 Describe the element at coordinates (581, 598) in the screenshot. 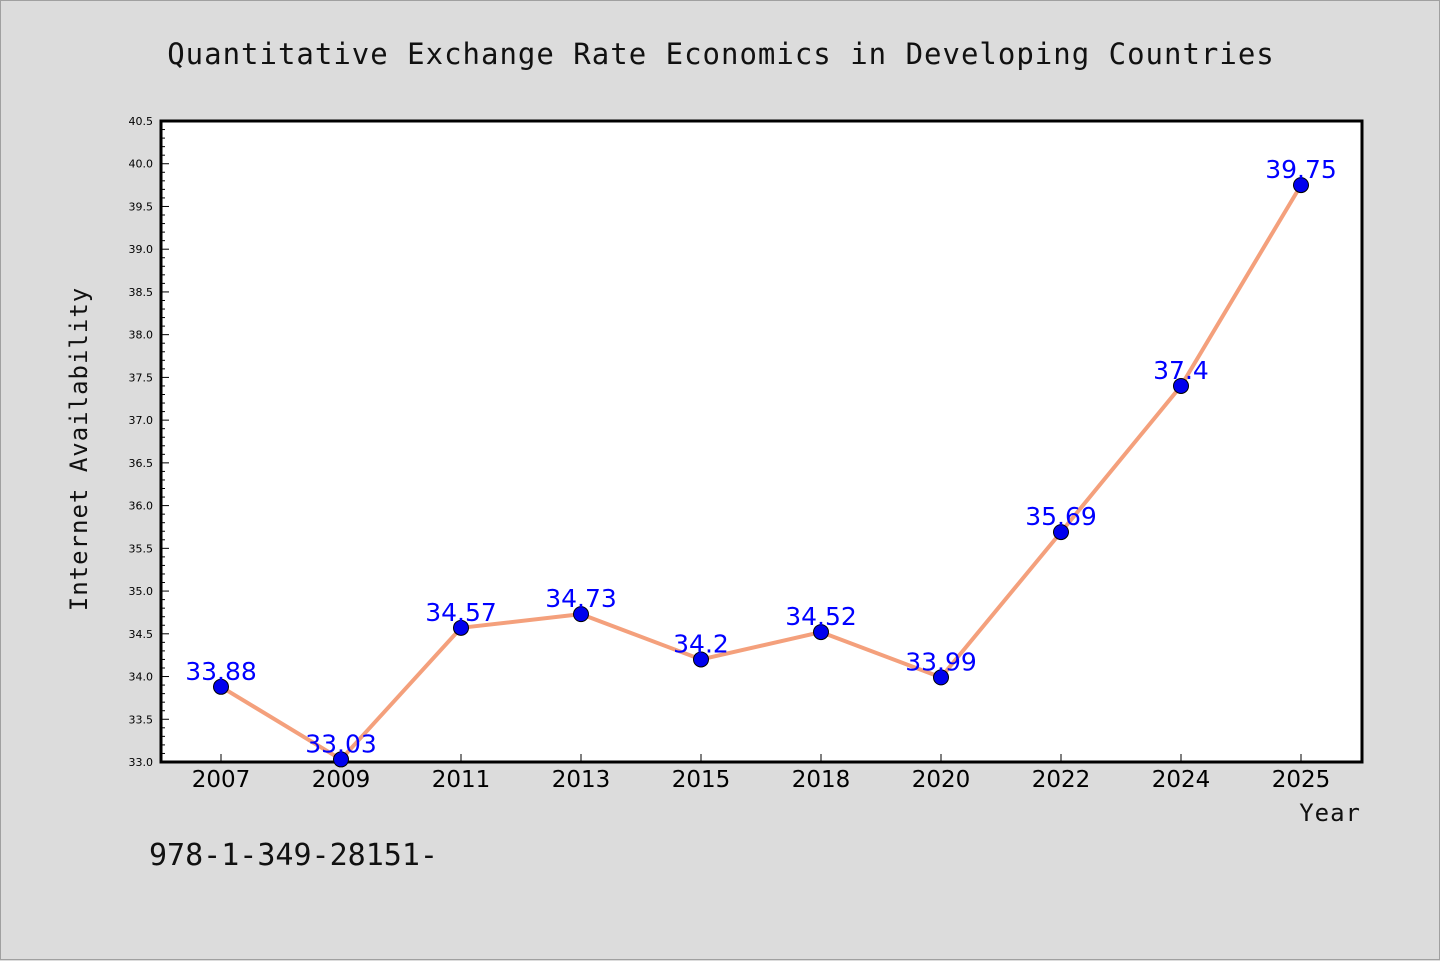

I see `data-label: 34.73` at that location.